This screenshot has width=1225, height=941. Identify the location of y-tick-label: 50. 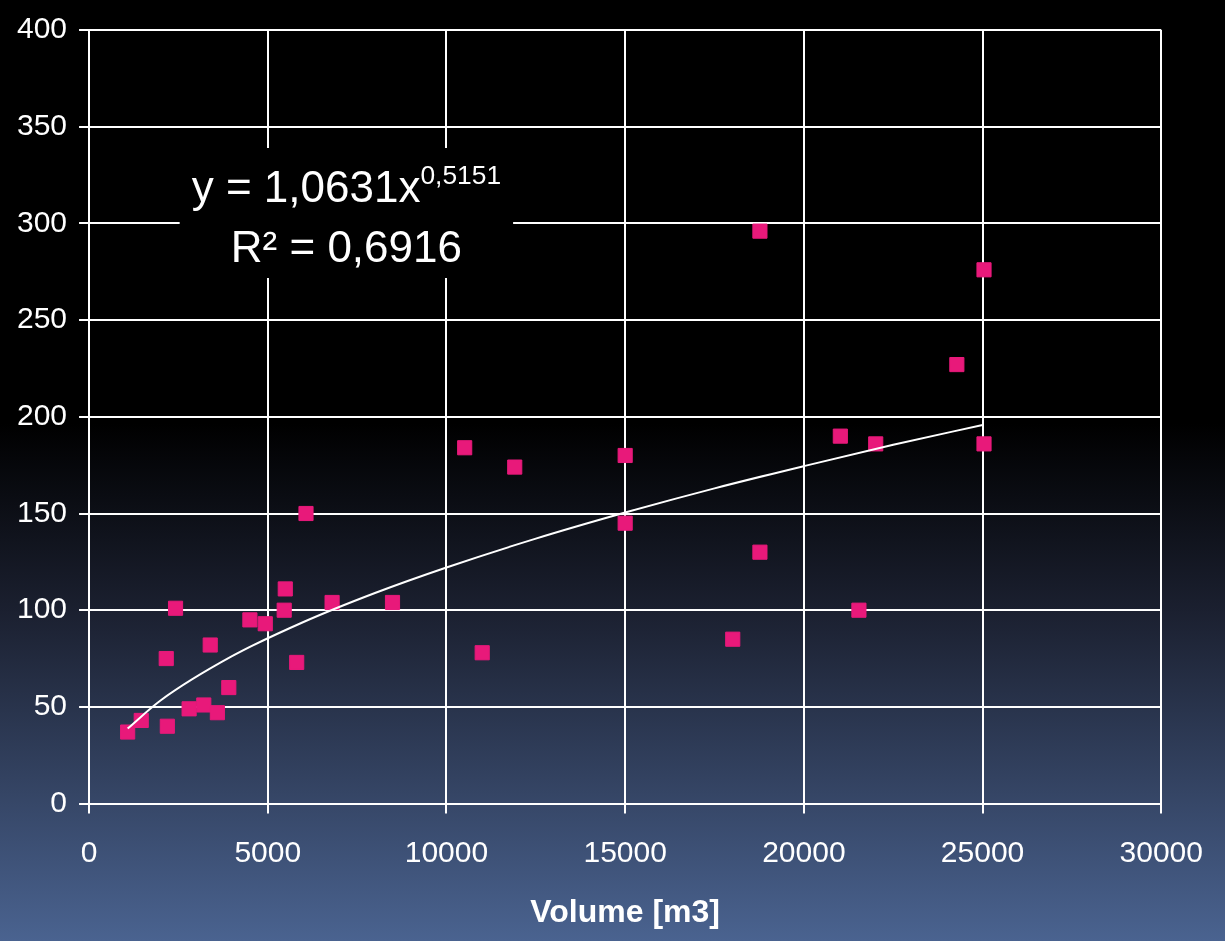
(50, 705).